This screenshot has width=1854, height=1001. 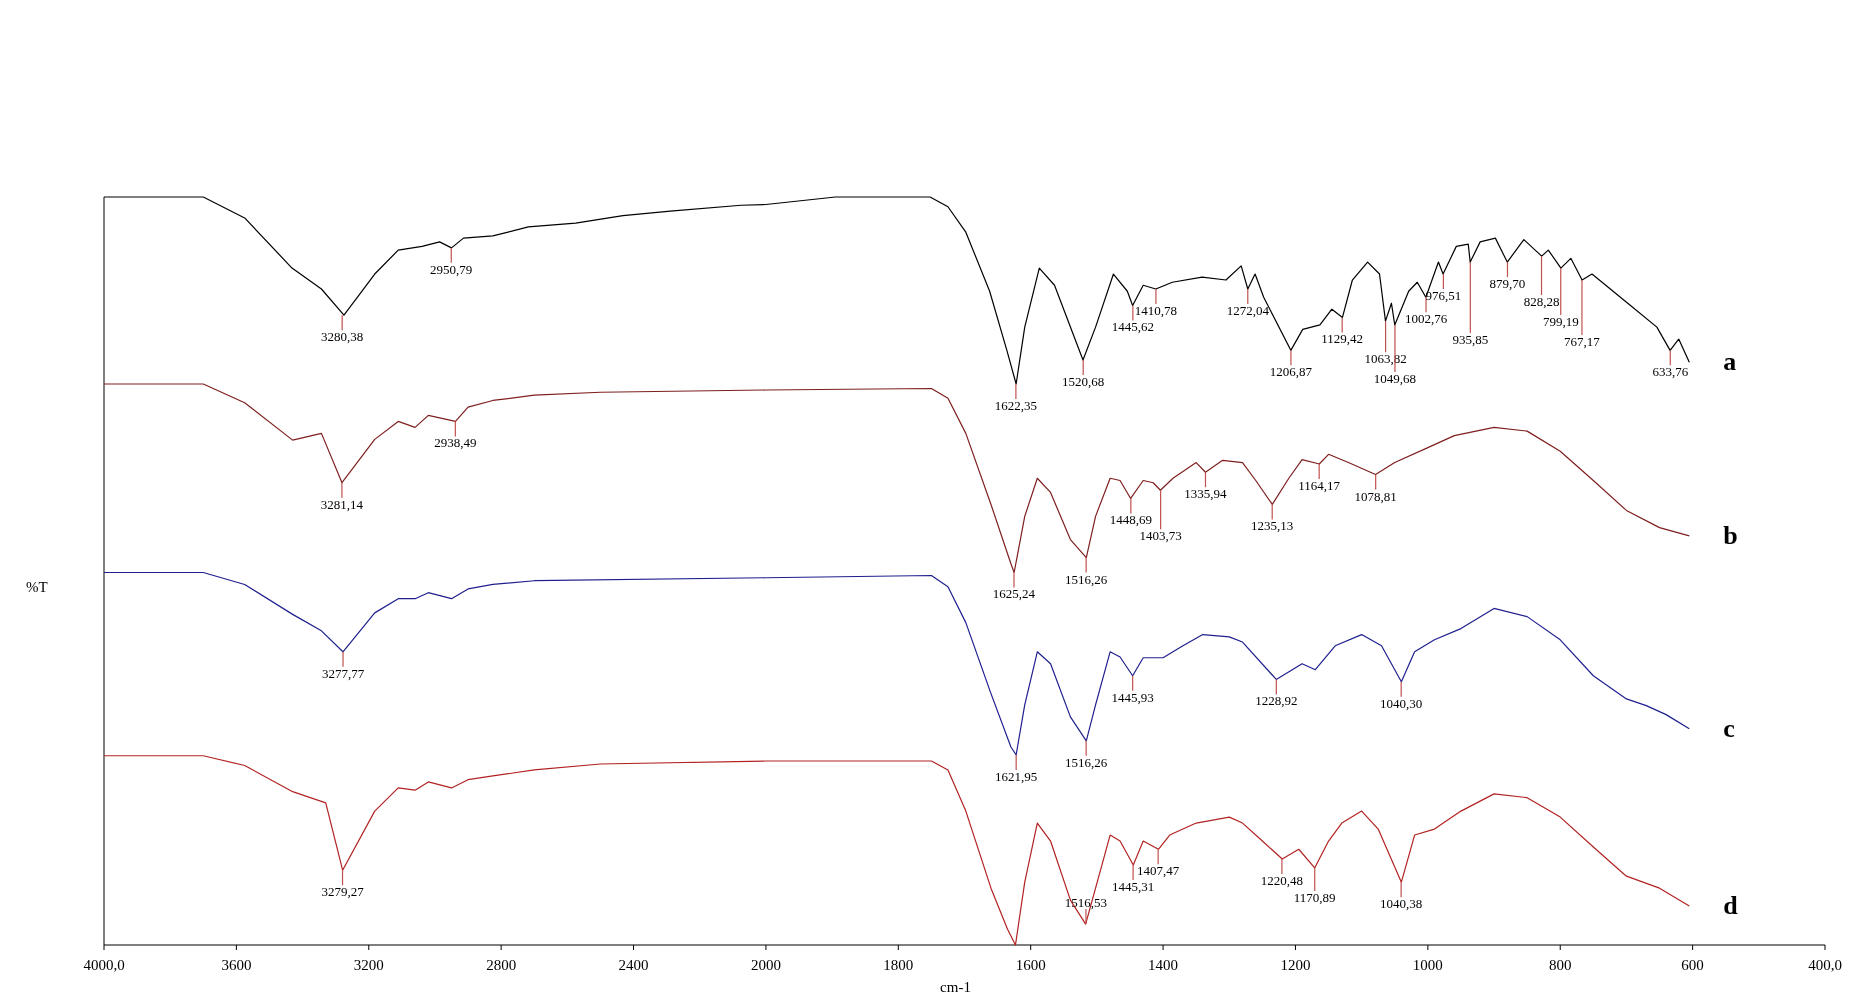 I want to click on x-tick-label: 600, so click(x=1692, y=965).